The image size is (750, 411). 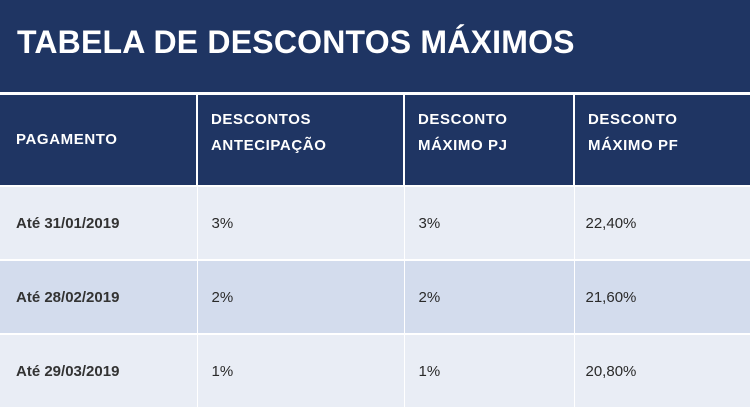 What do you see at coordinates (661, 371) in the screenshot?
I see `discount-max-pf-cell: 20,80%` at bounding box center [661, 371].